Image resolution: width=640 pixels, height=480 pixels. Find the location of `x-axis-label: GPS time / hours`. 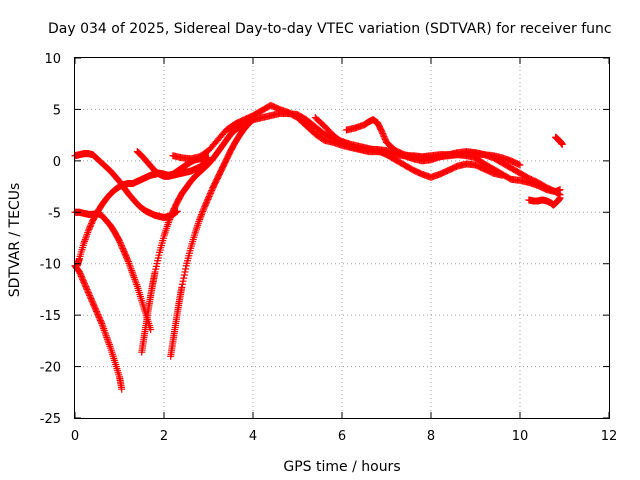

x-axis-label: GPS time / hours is located at coordinates (341, 467).